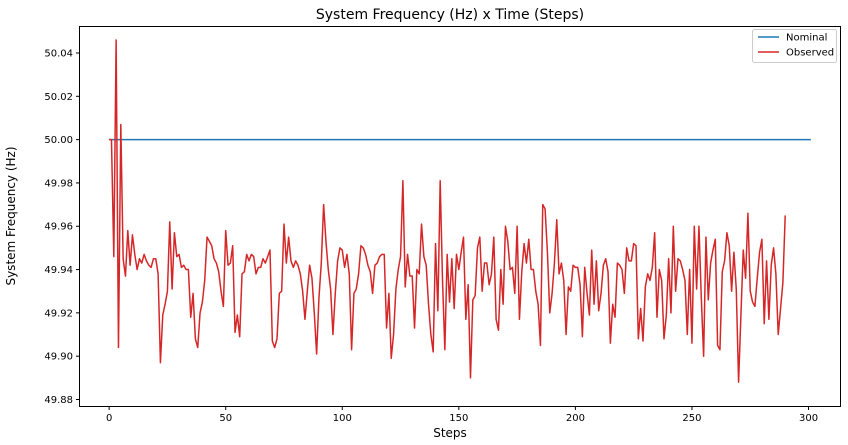  What do you see at coordinates (450, 433) in the screenshot?
I see `x-axis-label: Steps` at bounding box center [450, 433].